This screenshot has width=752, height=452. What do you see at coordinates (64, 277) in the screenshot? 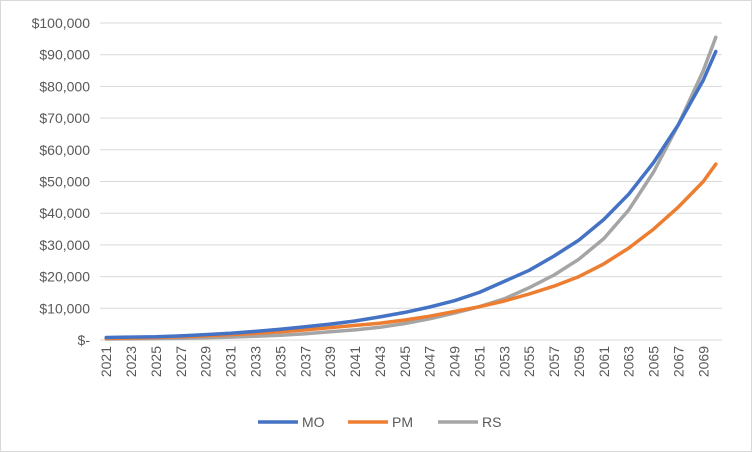
I see `y-tick-label: $20,000` at bounding box center [64, 277].